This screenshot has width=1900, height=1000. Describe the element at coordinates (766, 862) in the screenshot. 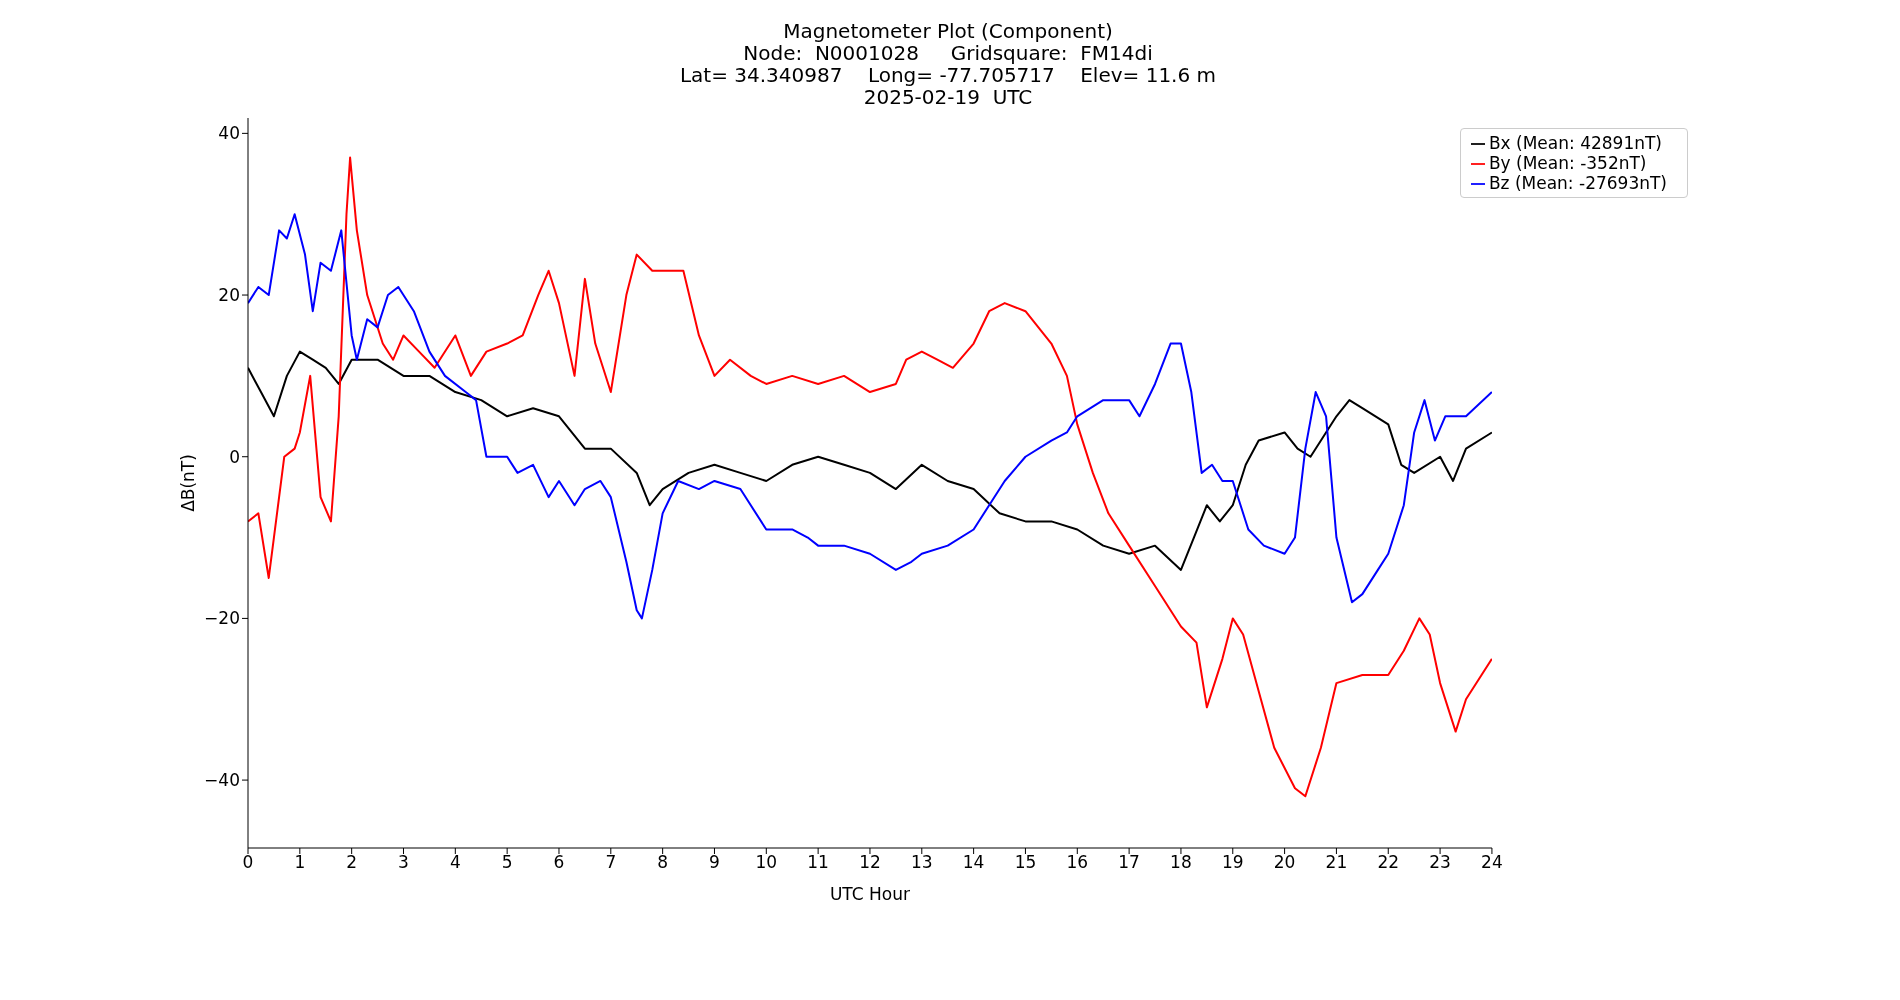

I see `x-tick-label: 10` at that location.